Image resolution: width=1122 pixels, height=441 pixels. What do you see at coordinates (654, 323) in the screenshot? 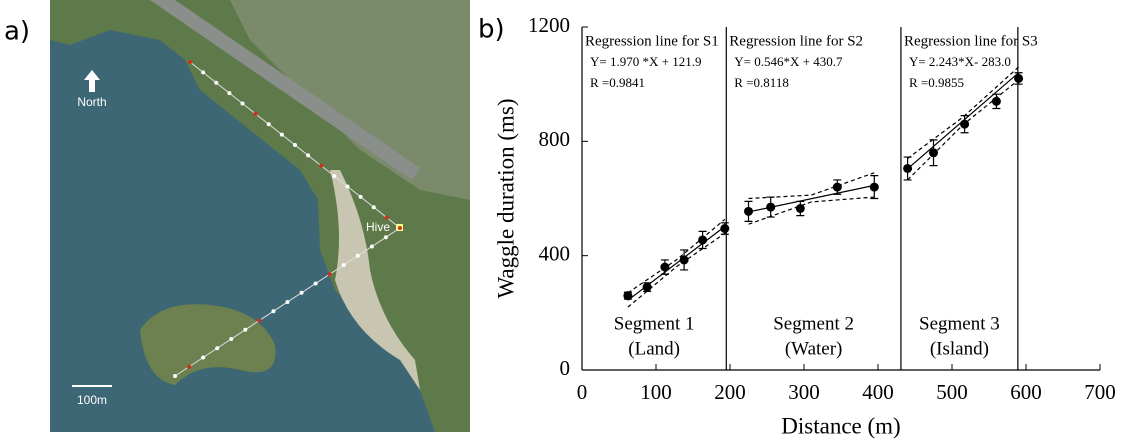
I see `segment-label: Segment 1` at bounding box center [654, 323].